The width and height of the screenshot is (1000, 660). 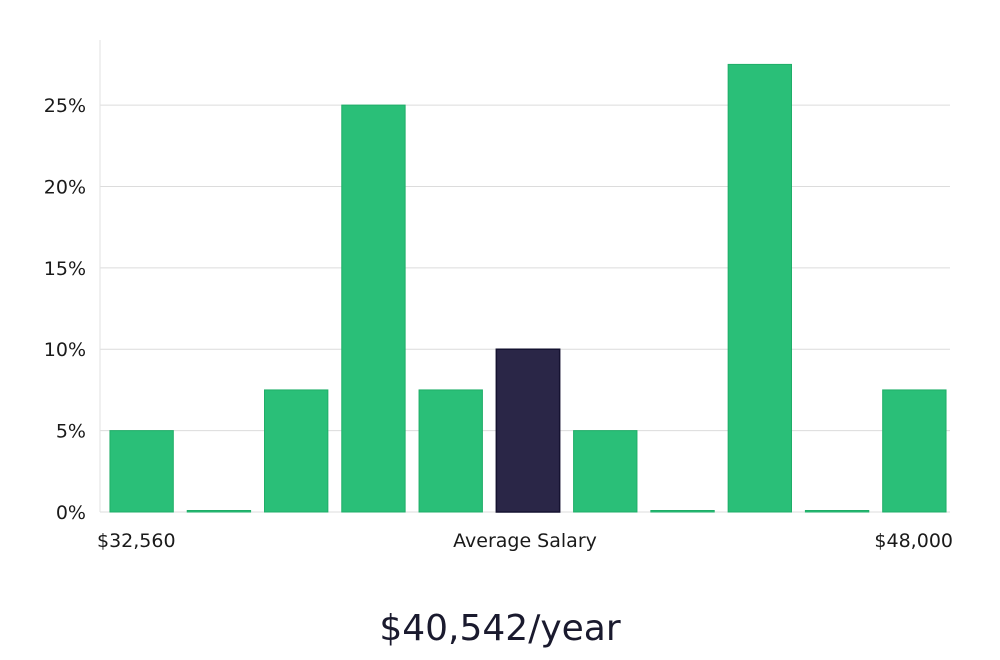 I want to click on y-tick-label: 0%, so click(x=71, y=513).